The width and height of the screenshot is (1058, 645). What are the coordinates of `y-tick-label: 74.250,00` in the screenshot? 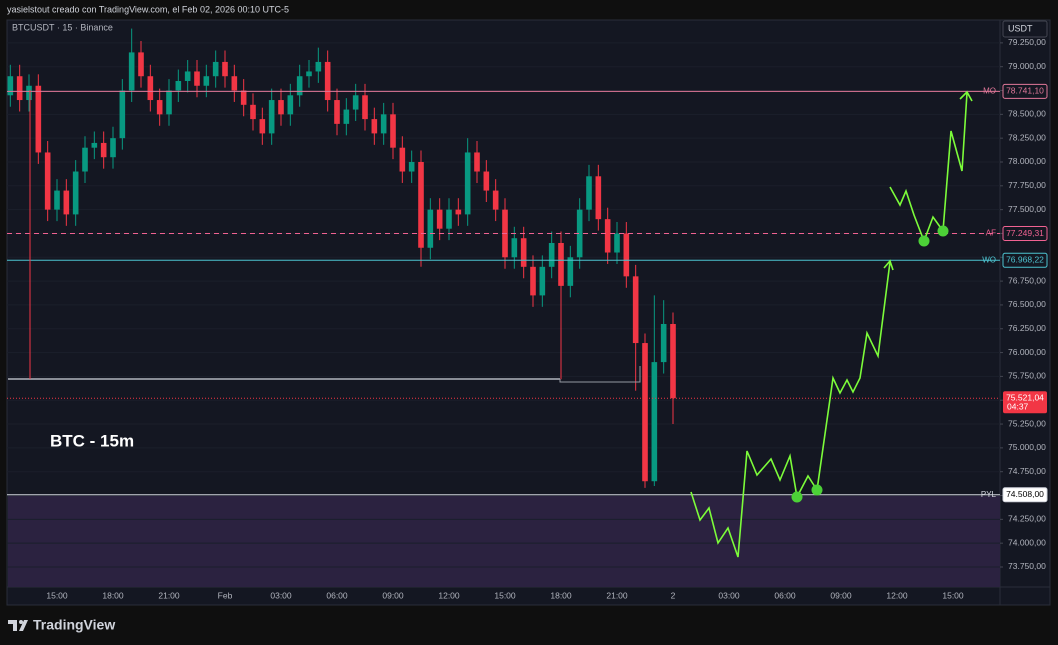 It's located at (1027, 519).